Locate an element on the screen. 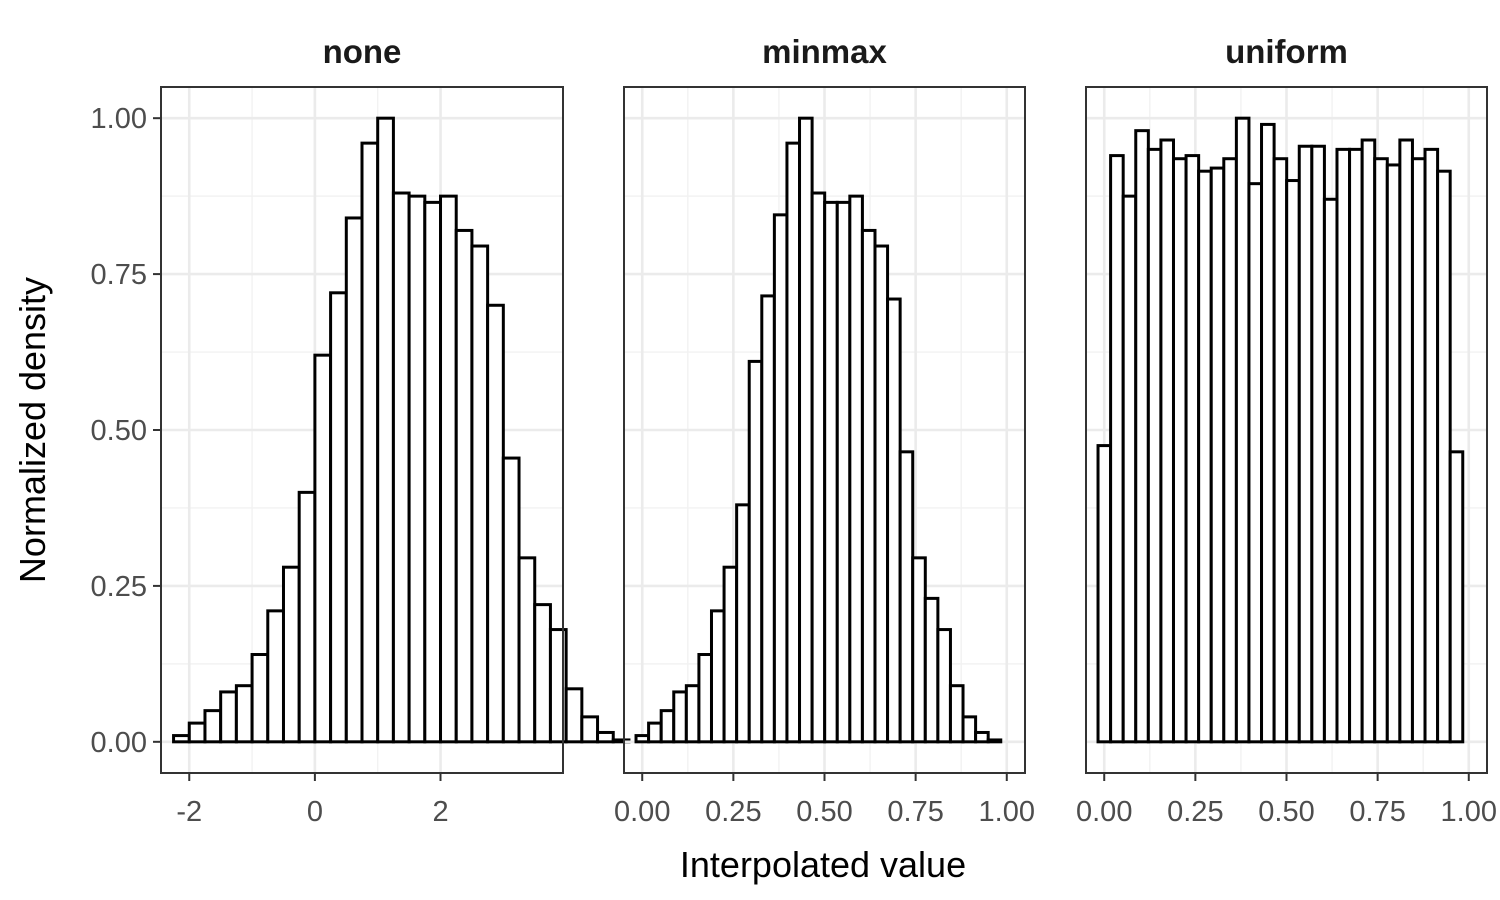 This screenshot has height=900, width=1500. y-tick-label: 0.75 is located at coordinates (119, 275).